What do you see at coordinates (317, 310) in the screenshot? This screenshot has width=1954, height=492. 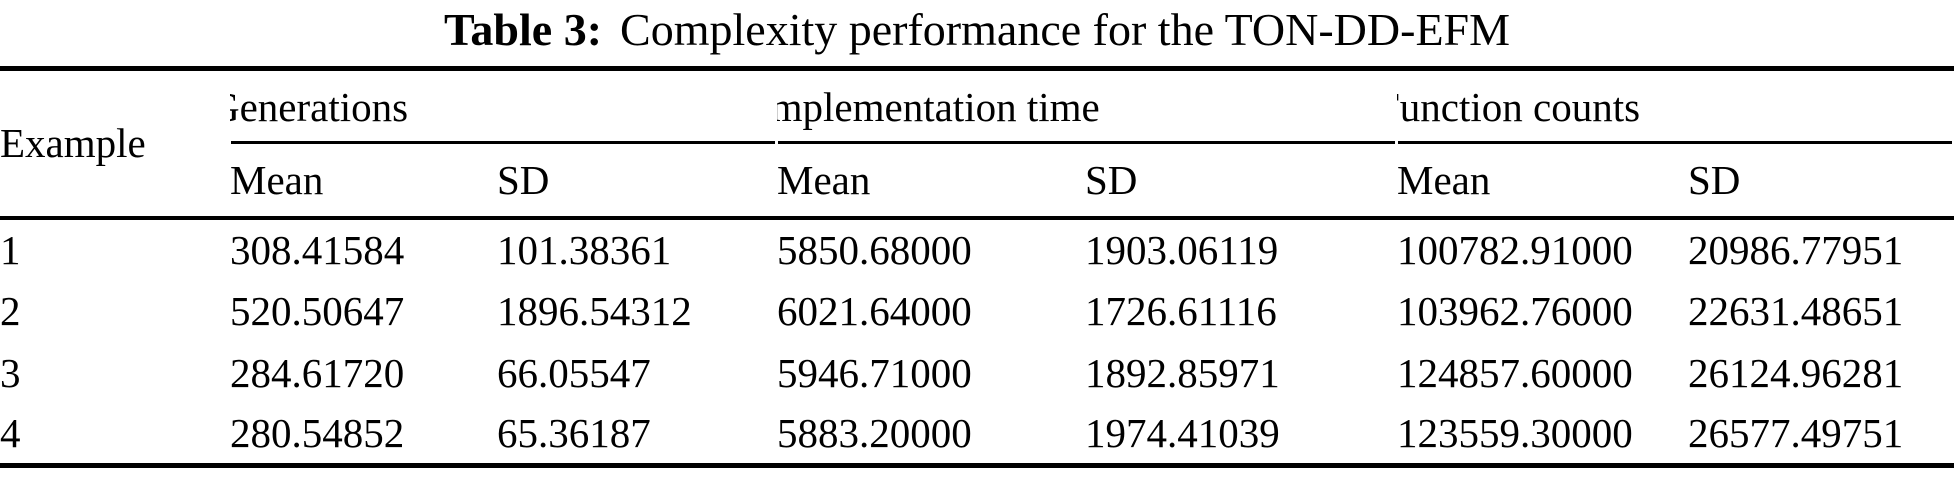 I see `generations-mean-value: 520.50647` at bounding box center [317, 310].